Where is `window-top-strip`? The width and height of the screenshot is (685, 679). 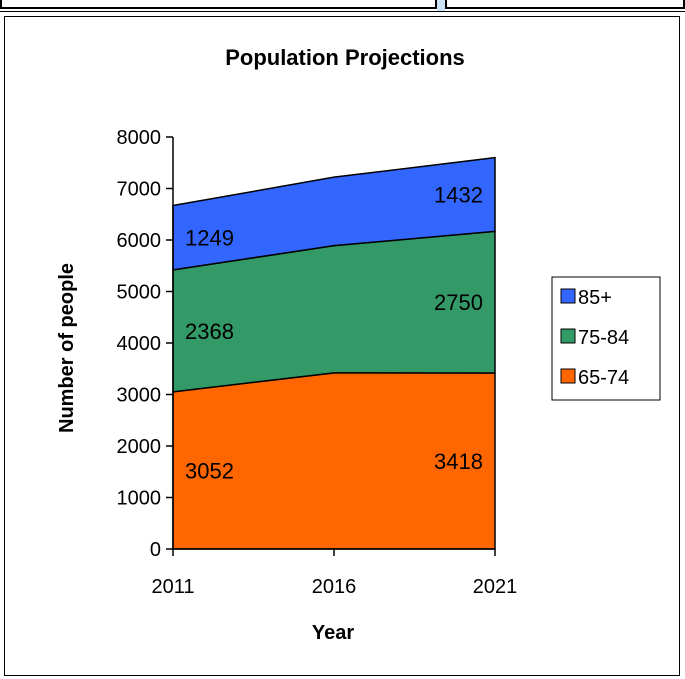 window-top-strip is located at coordinates (342, 6).